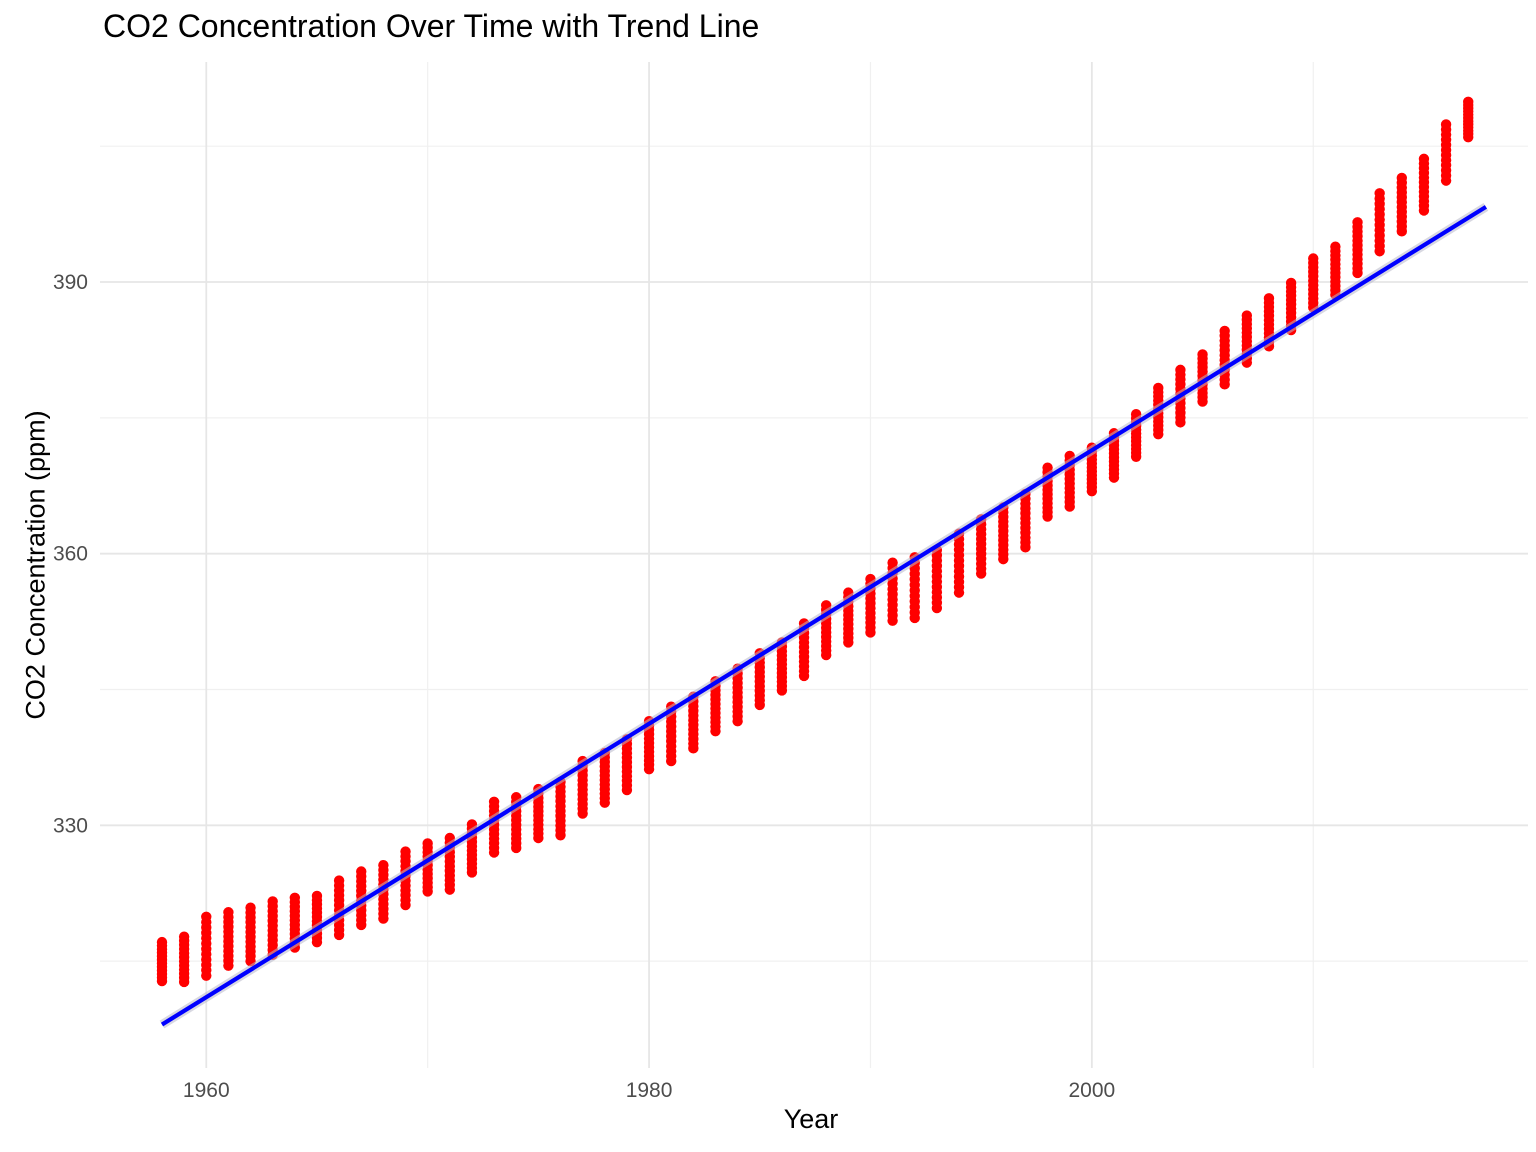  Describe the element at coordinates (1091, 1090) in the screenshot. I see `x-tick-label: 2000` at that location.